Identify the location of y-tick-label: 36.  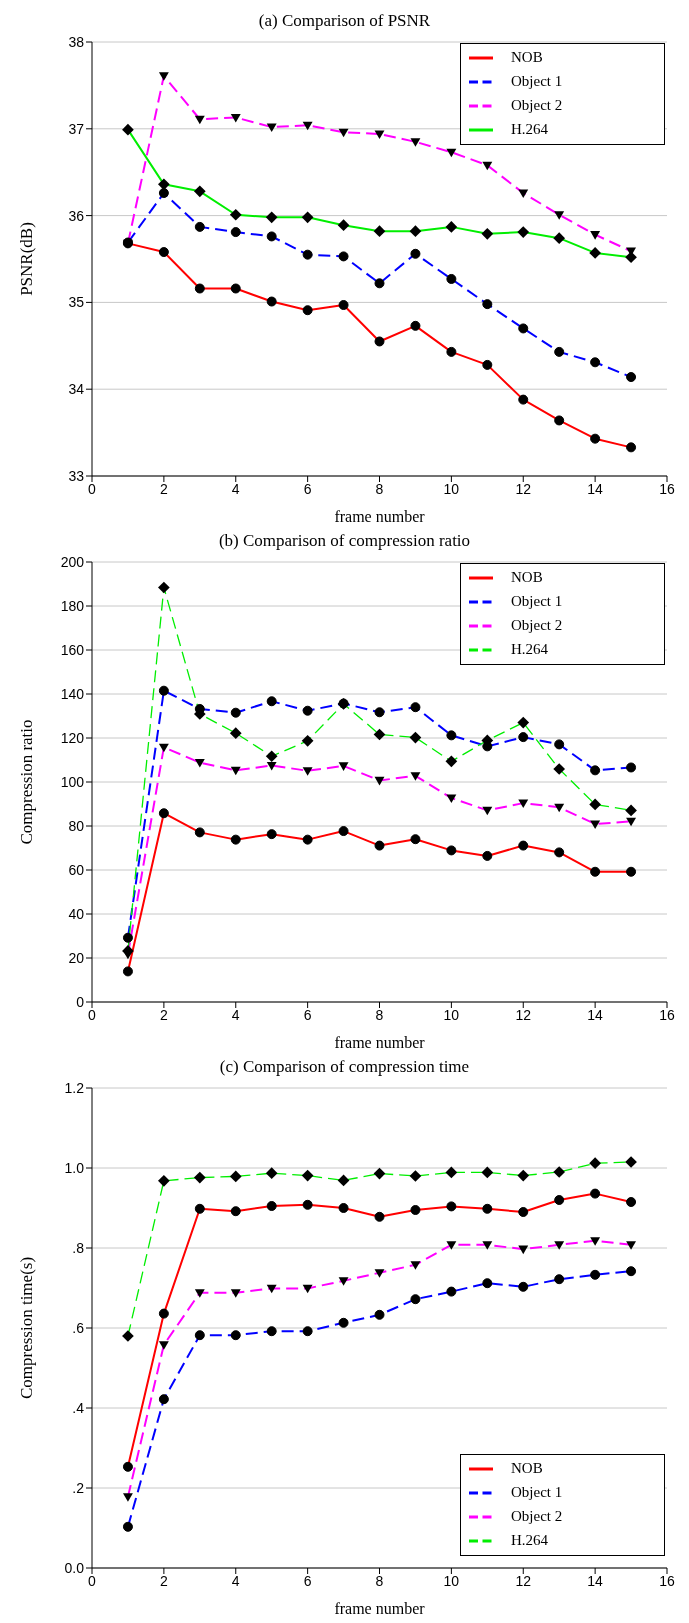
(76, 215).